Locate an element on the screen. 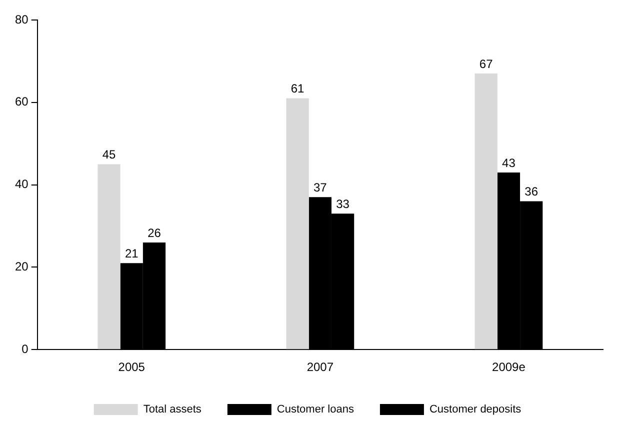  data-label: 33 is located at coordinates (343, 203).